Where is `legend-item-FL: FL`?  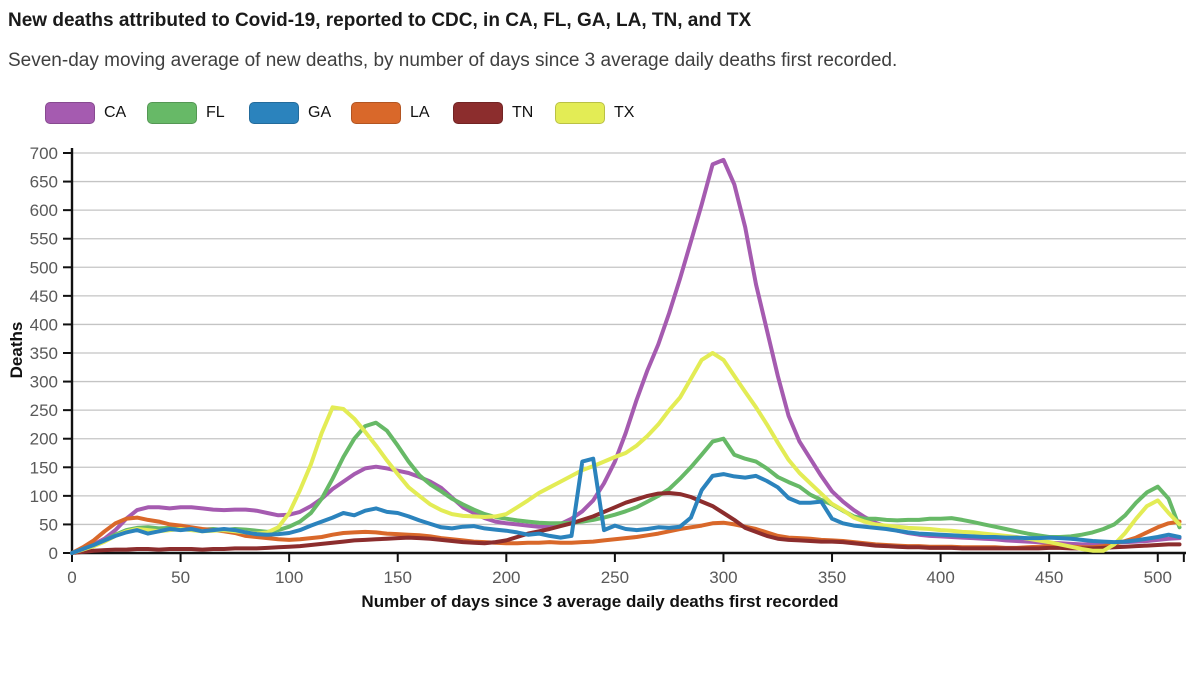 legend-item-FL: FL is located at coordinates (189, 113).